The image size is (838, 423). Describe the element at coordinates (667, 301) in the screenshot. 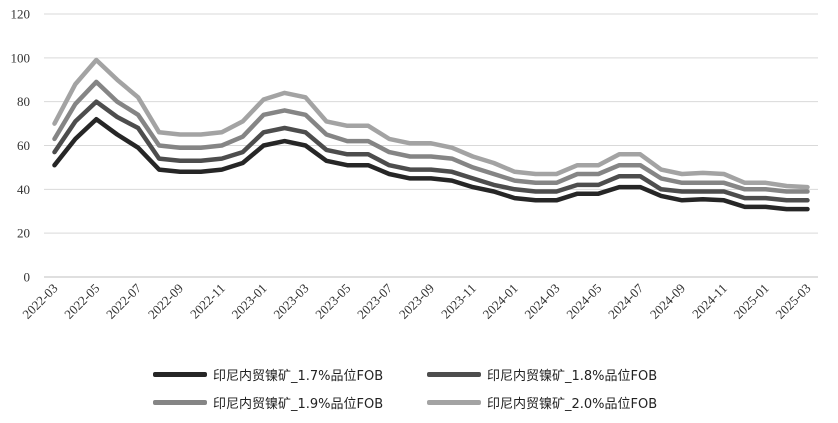

I see `x-tick-label: 2024-09` at that location.